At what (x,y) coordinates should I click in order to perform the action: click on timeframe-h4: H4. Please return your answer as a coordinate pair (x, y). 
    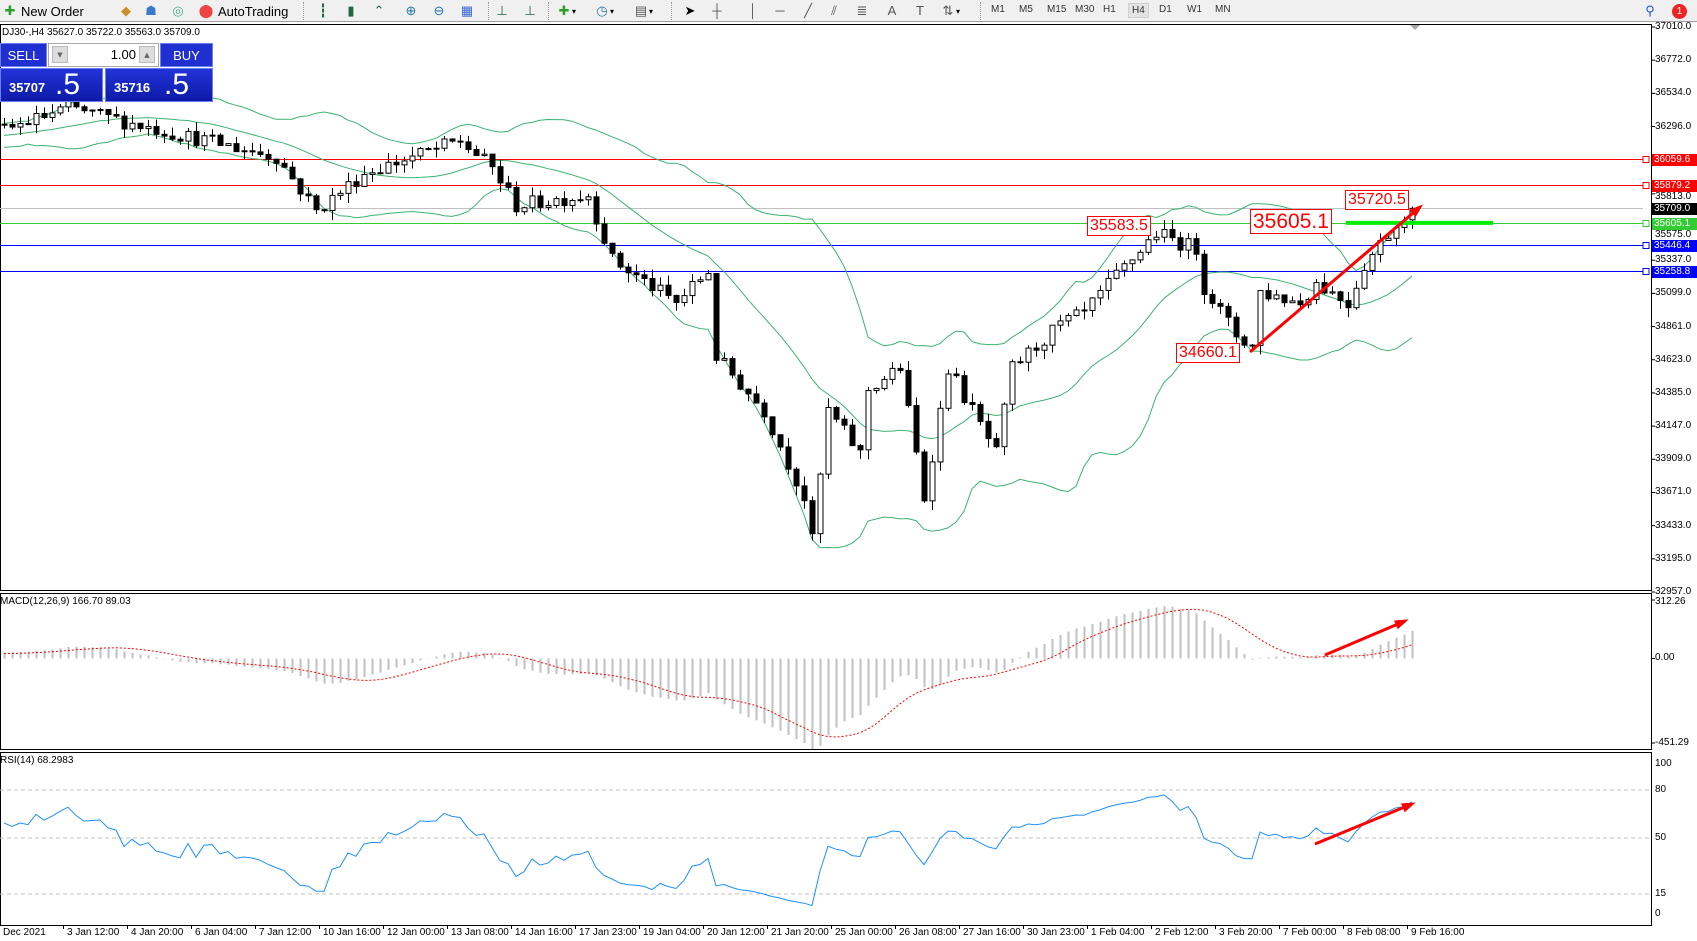
    Looking at the image, I should click on (1138, 10).